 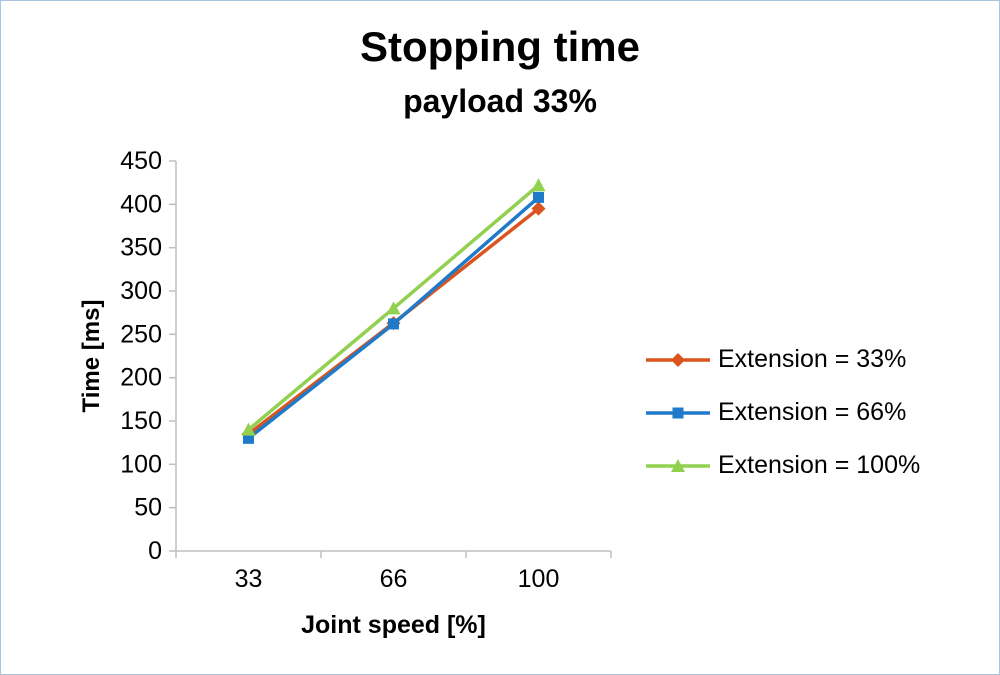 What do you see at coordinates (141, 464) in the screenshot?
I see `y-tick-label: 100` at bounding box center [141, 464].